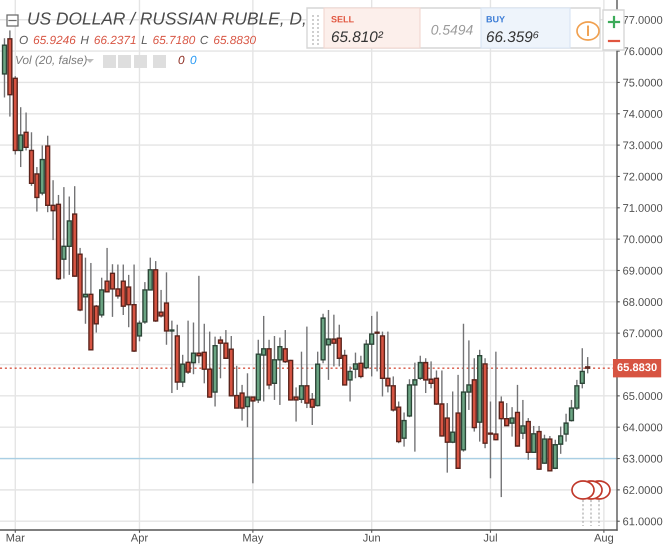  Describe the element at coordinates (642, 114) in the screenshot. I see `y-tick-label: 74.0000` at that location.